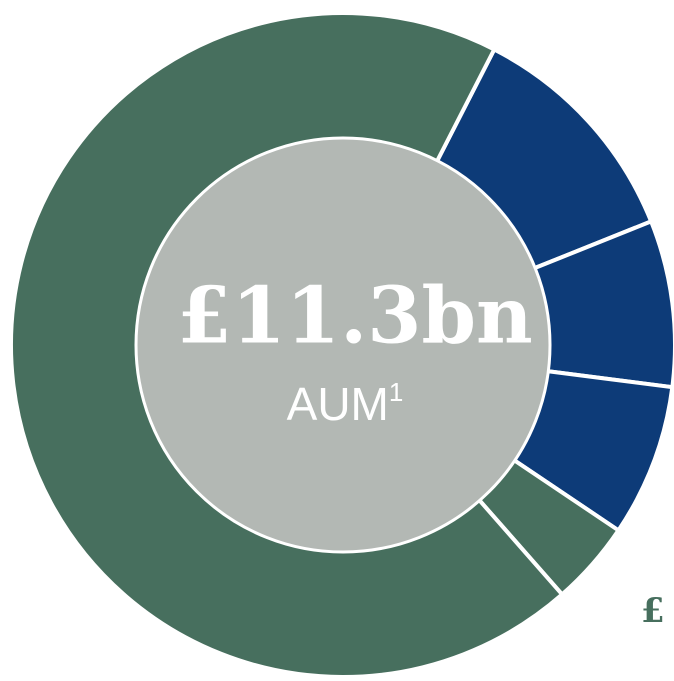 The image size is (674, 681). Describe the element at coordinates (338, 404) in the screenshot. I see `center-label-text: AUM` at that location.